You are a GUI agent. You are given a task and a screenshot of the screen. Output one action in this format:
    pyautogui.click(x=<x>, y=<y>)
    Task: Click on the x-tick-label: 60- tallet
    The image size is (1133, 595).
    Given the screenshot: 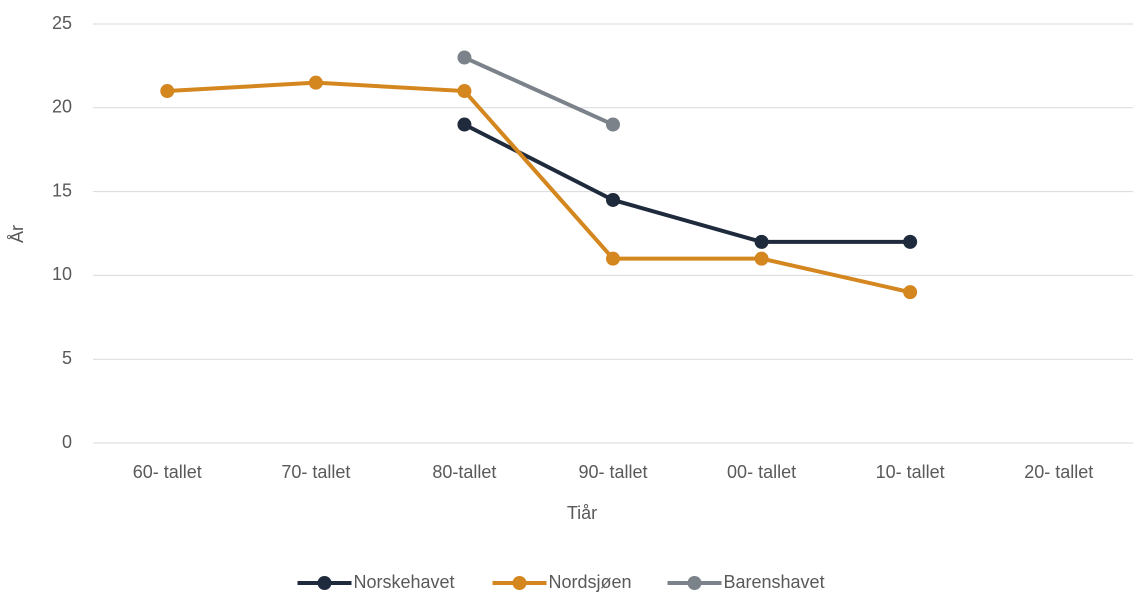 What is the action you would take?
    pyautogui.click(x=167, y=472)
    